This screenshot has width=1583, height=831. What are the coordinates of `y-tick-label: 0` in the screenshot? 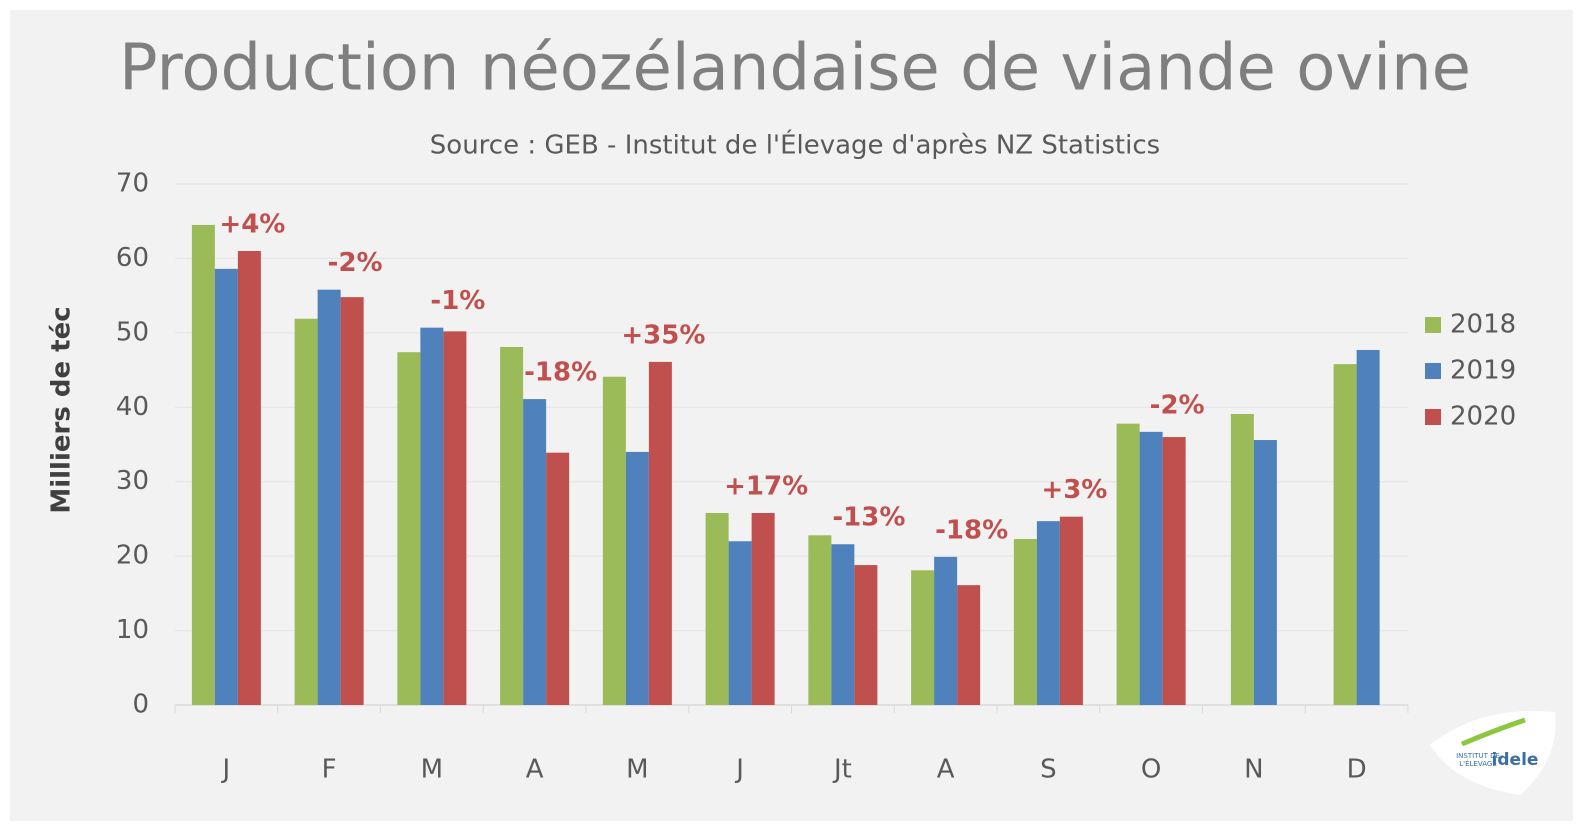 It's located at (140, 705).